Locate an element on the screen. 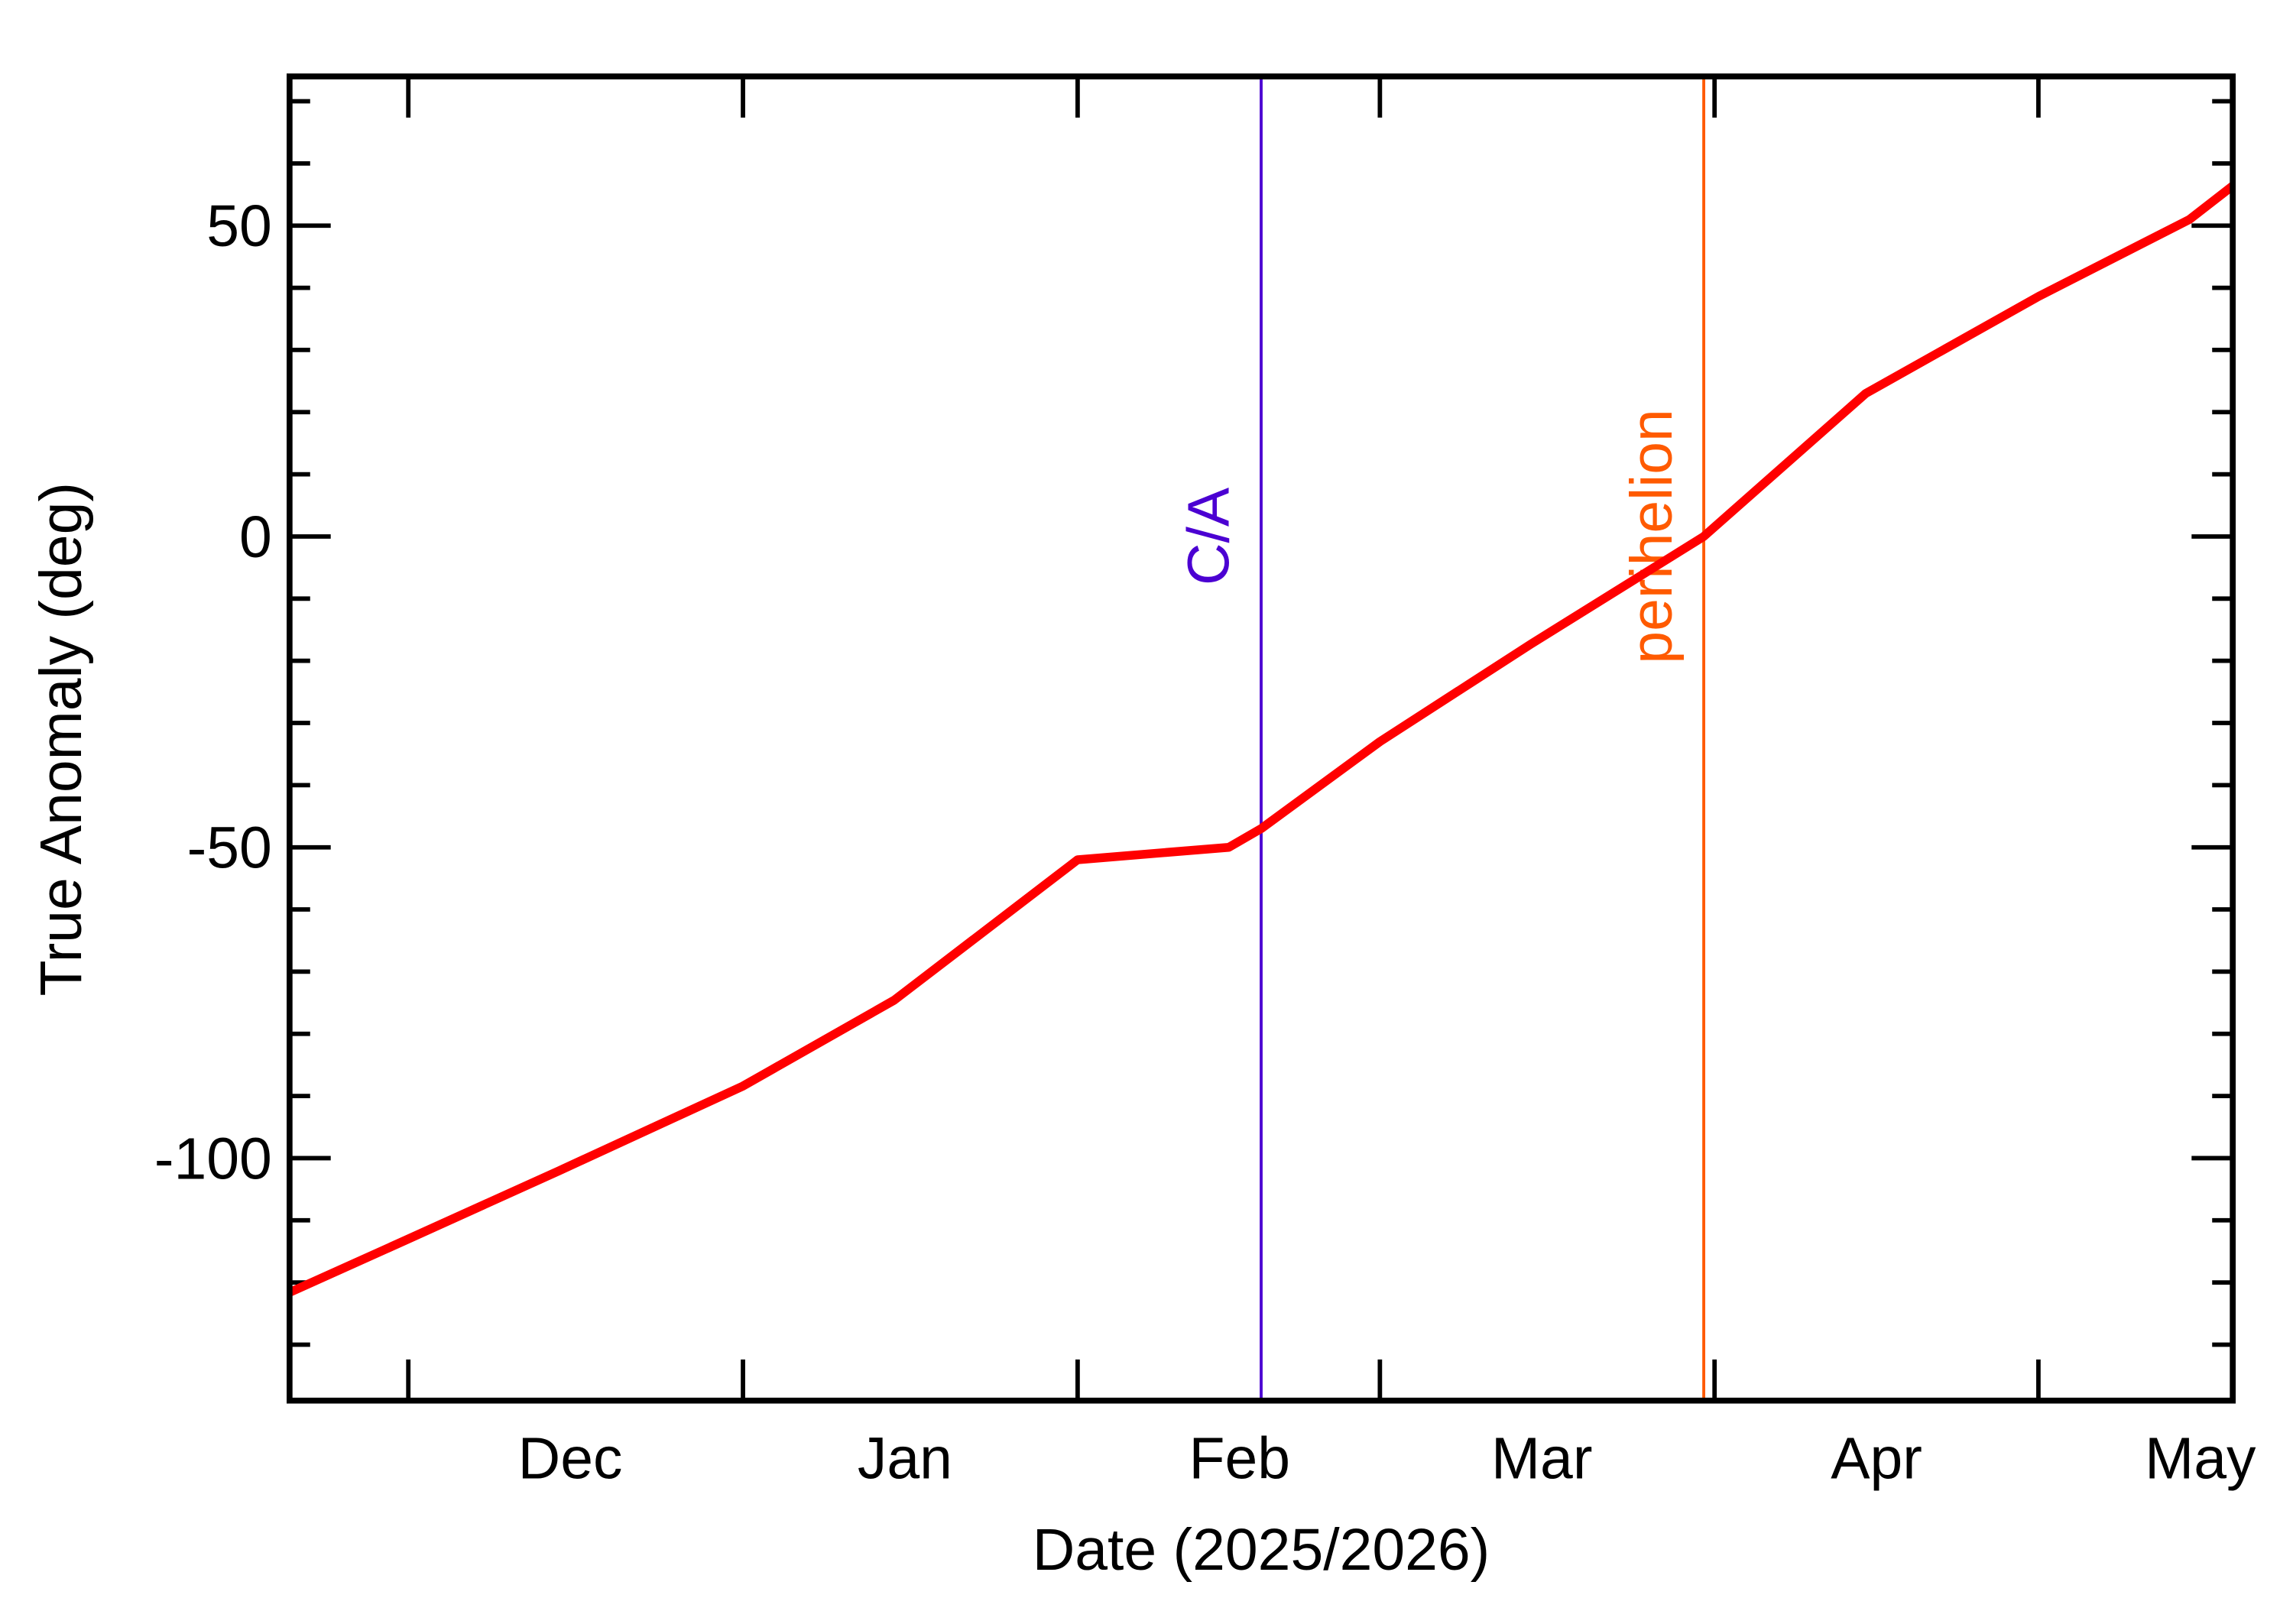 This screenshot has width=2293, height=1624. x-axis-title: Date (2025/2026) is located at coordinates (1261, 1550).